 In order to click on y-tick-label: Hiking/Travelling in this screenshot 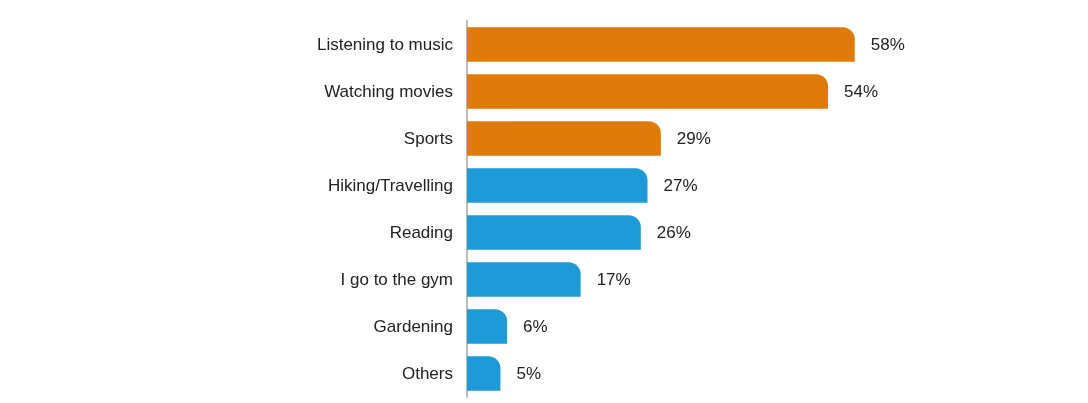, I will do `click(390, 185)`.